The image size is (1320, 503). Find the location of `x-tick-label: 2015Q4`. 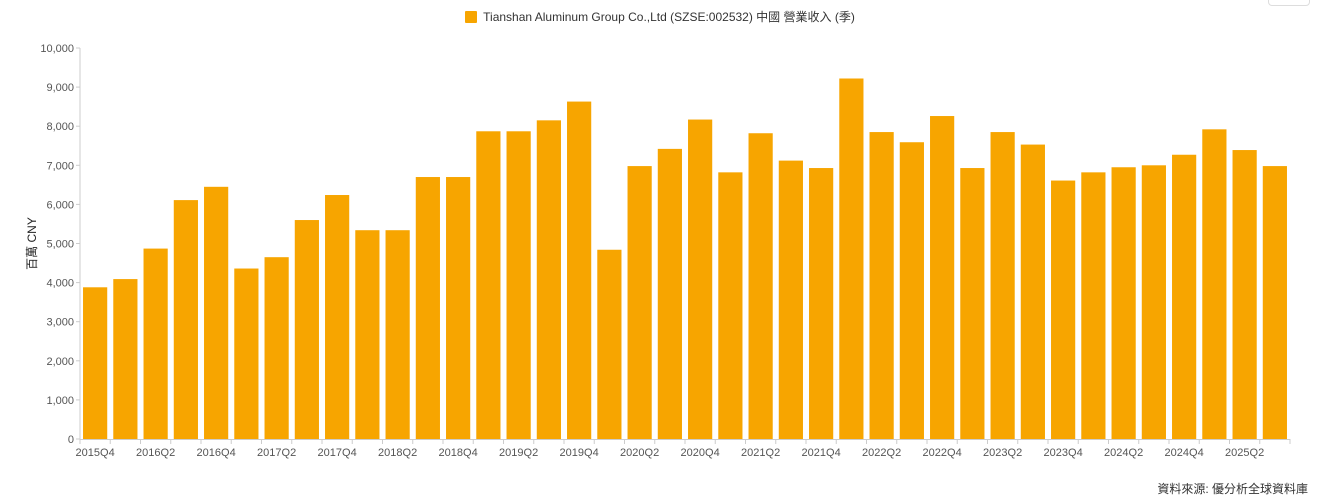

x-tick-label: 2015Q4 is located at coordinates (95, 453).